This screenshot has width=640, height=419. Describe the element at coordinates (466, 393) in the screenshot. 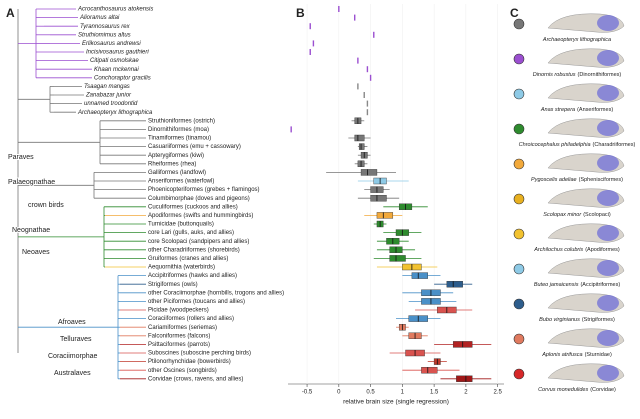

I see `x-tick-label: 2` at that location.